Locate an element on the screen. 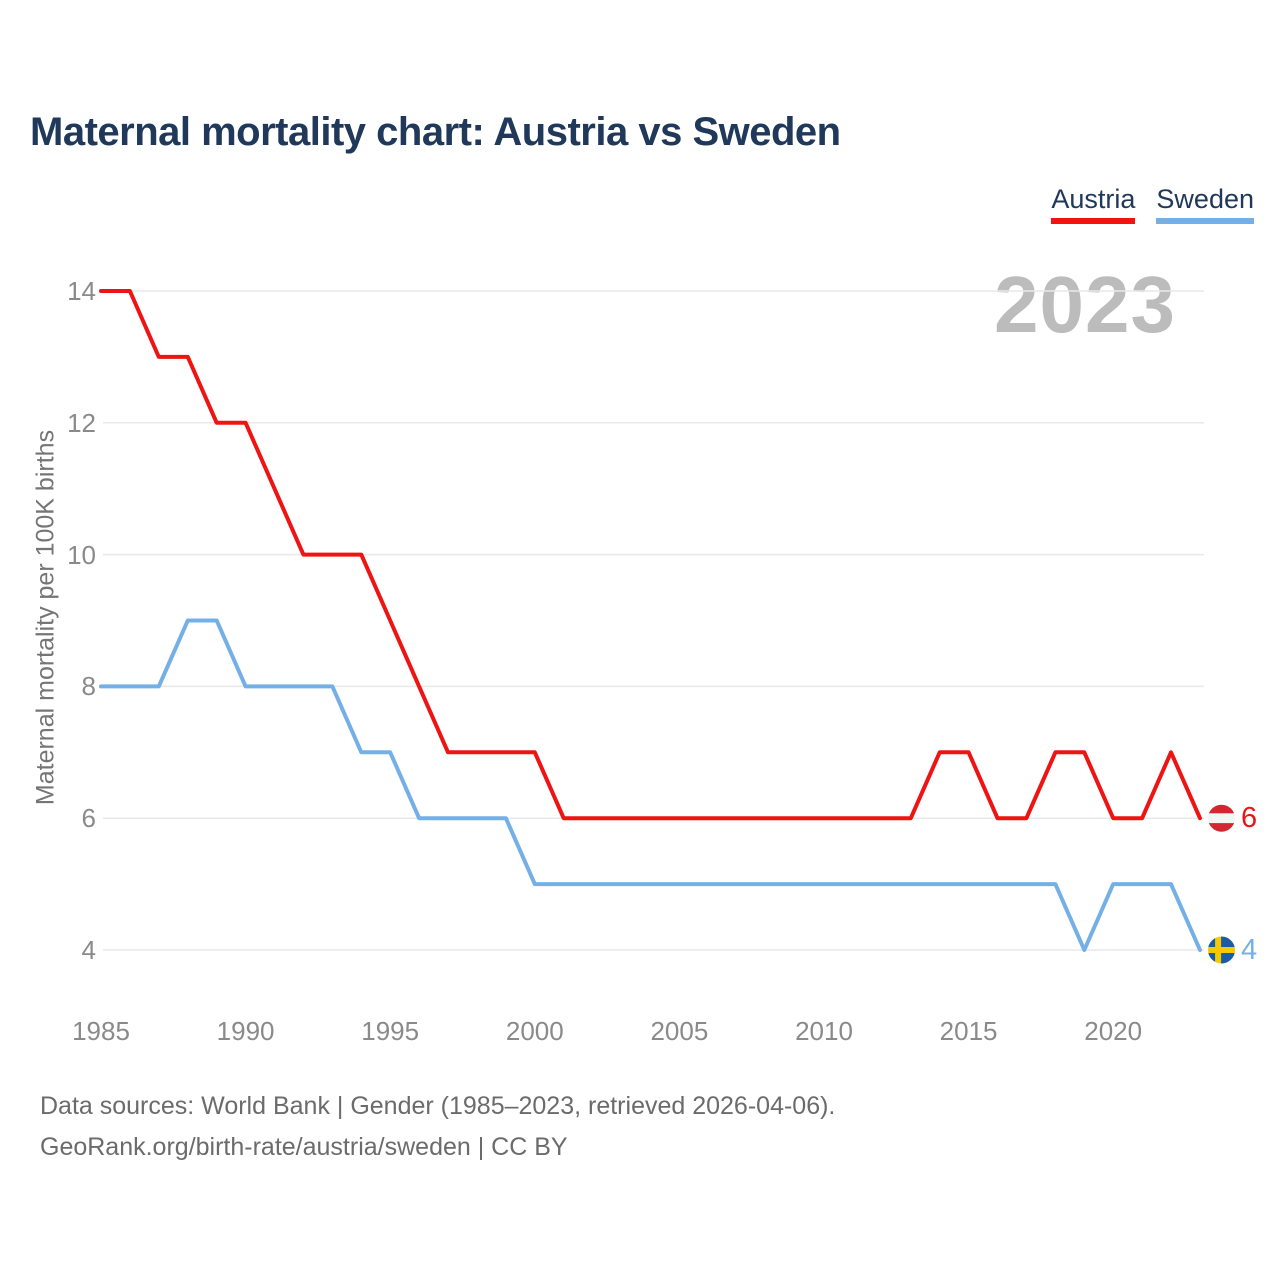 This screenshot has height=1280, width=1280. x-tick-label-2005: 2005 is located at coordinates (679, 1031).